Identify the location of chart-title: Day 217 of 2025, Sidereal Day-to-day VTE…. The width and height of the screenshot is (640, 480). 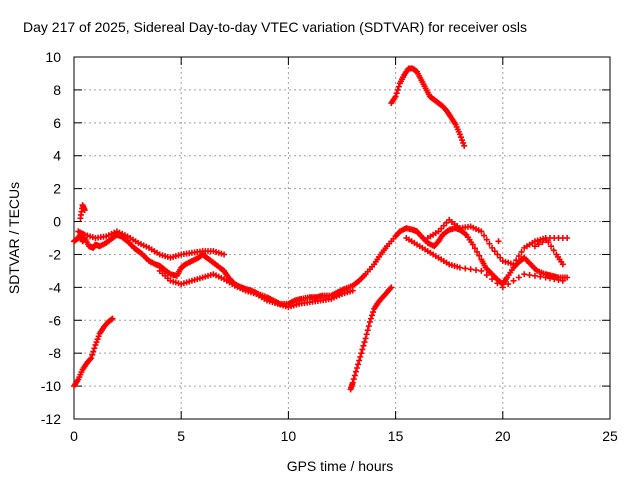
(275, 27).